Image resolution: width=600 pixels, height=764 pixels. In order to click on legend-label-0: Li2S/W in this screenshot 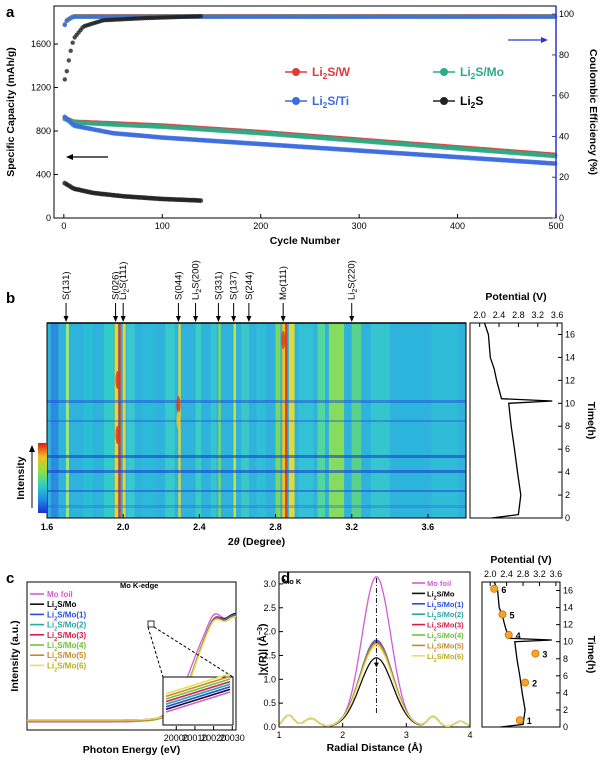, I will do `click(331, 73)`.